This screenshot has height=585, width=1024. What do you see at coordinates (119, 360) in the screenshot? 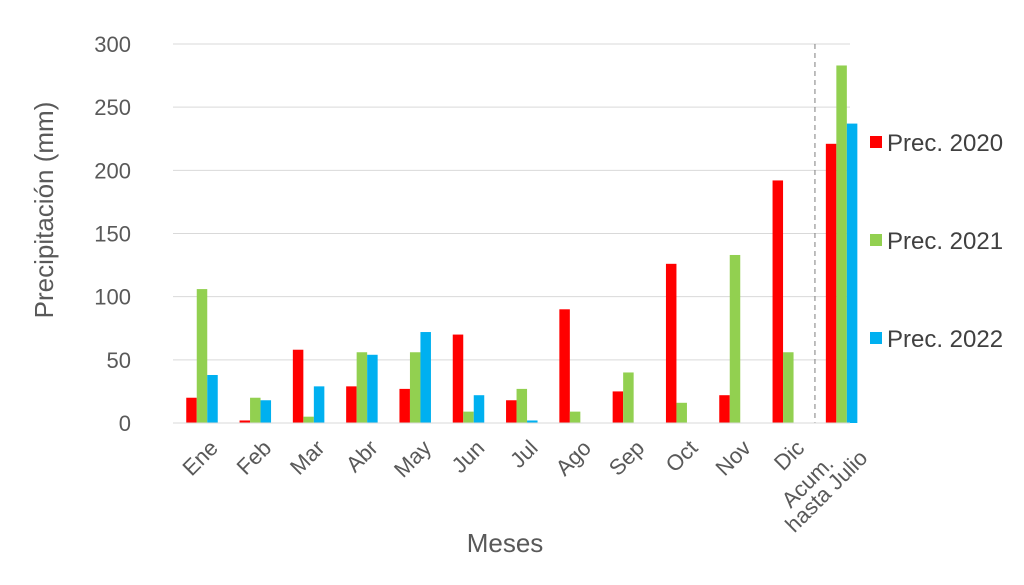
I see `y-tick-label: 50` at bounding box center [119, 360].